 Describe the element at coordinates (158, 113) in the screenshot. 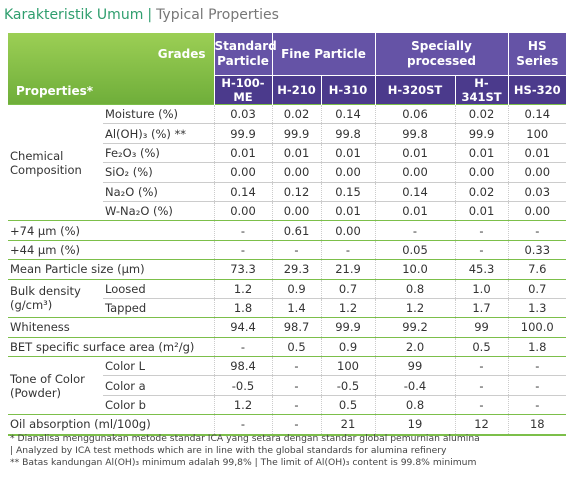

I see `row-label: Moisture (%)` at that location.